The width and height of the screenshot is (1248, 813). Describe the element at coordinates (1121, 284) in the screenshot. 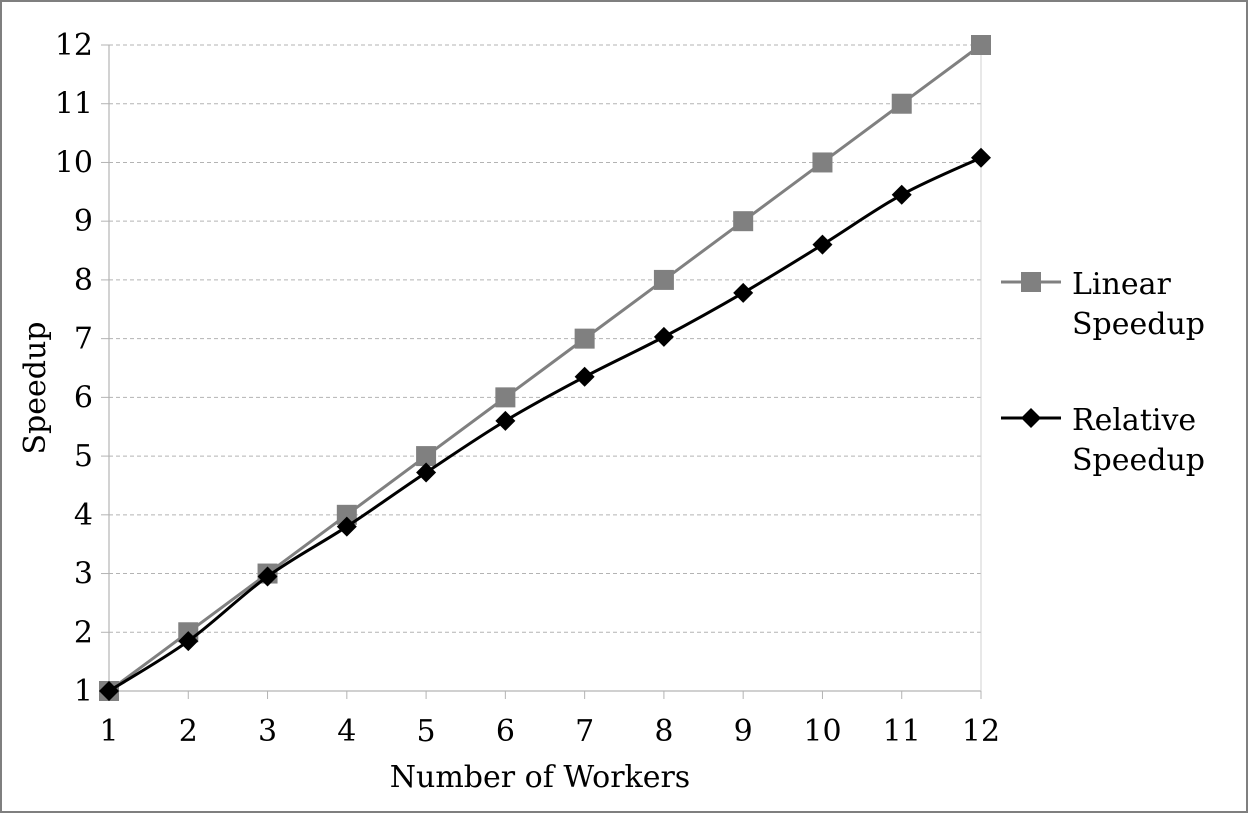

I see `legend-label-linear-speedup: Linear` at that location.